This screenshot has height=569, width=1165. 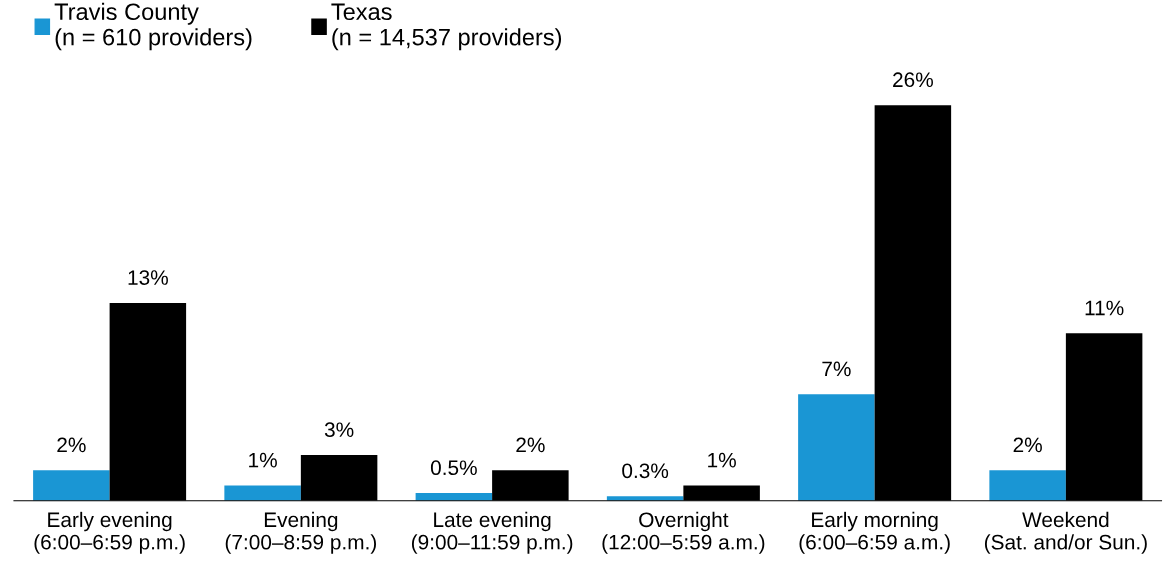 What do you see at coordinates (153, 26) in the screenshot?
I see `legend-label: Travis County (n = 610 providers)` at bounding box center [153, 26].